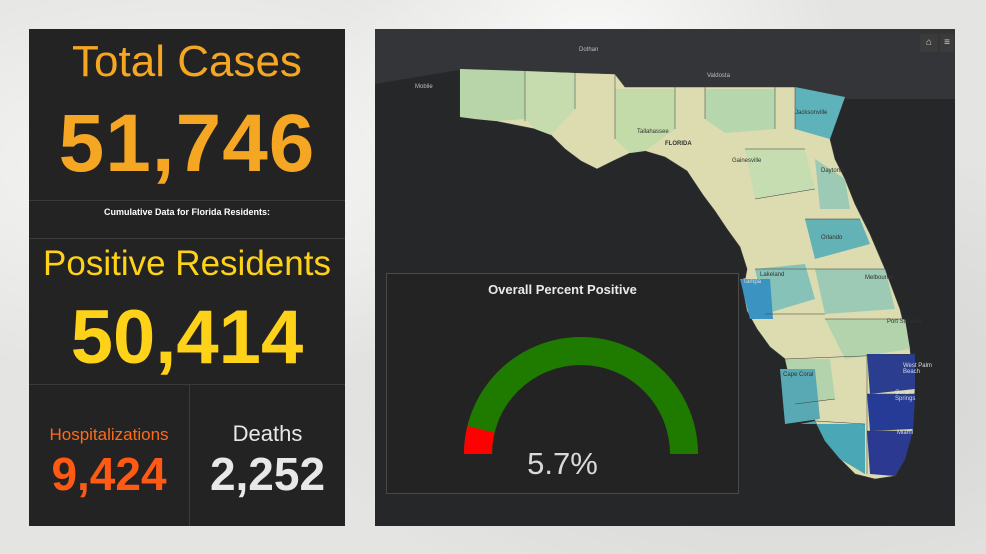 This screenshot has height=554, width=986. Describe the element at coordinates (653, 132) in the screenshot. I see `map-label-tallahassee: Tallahassee` at that location.